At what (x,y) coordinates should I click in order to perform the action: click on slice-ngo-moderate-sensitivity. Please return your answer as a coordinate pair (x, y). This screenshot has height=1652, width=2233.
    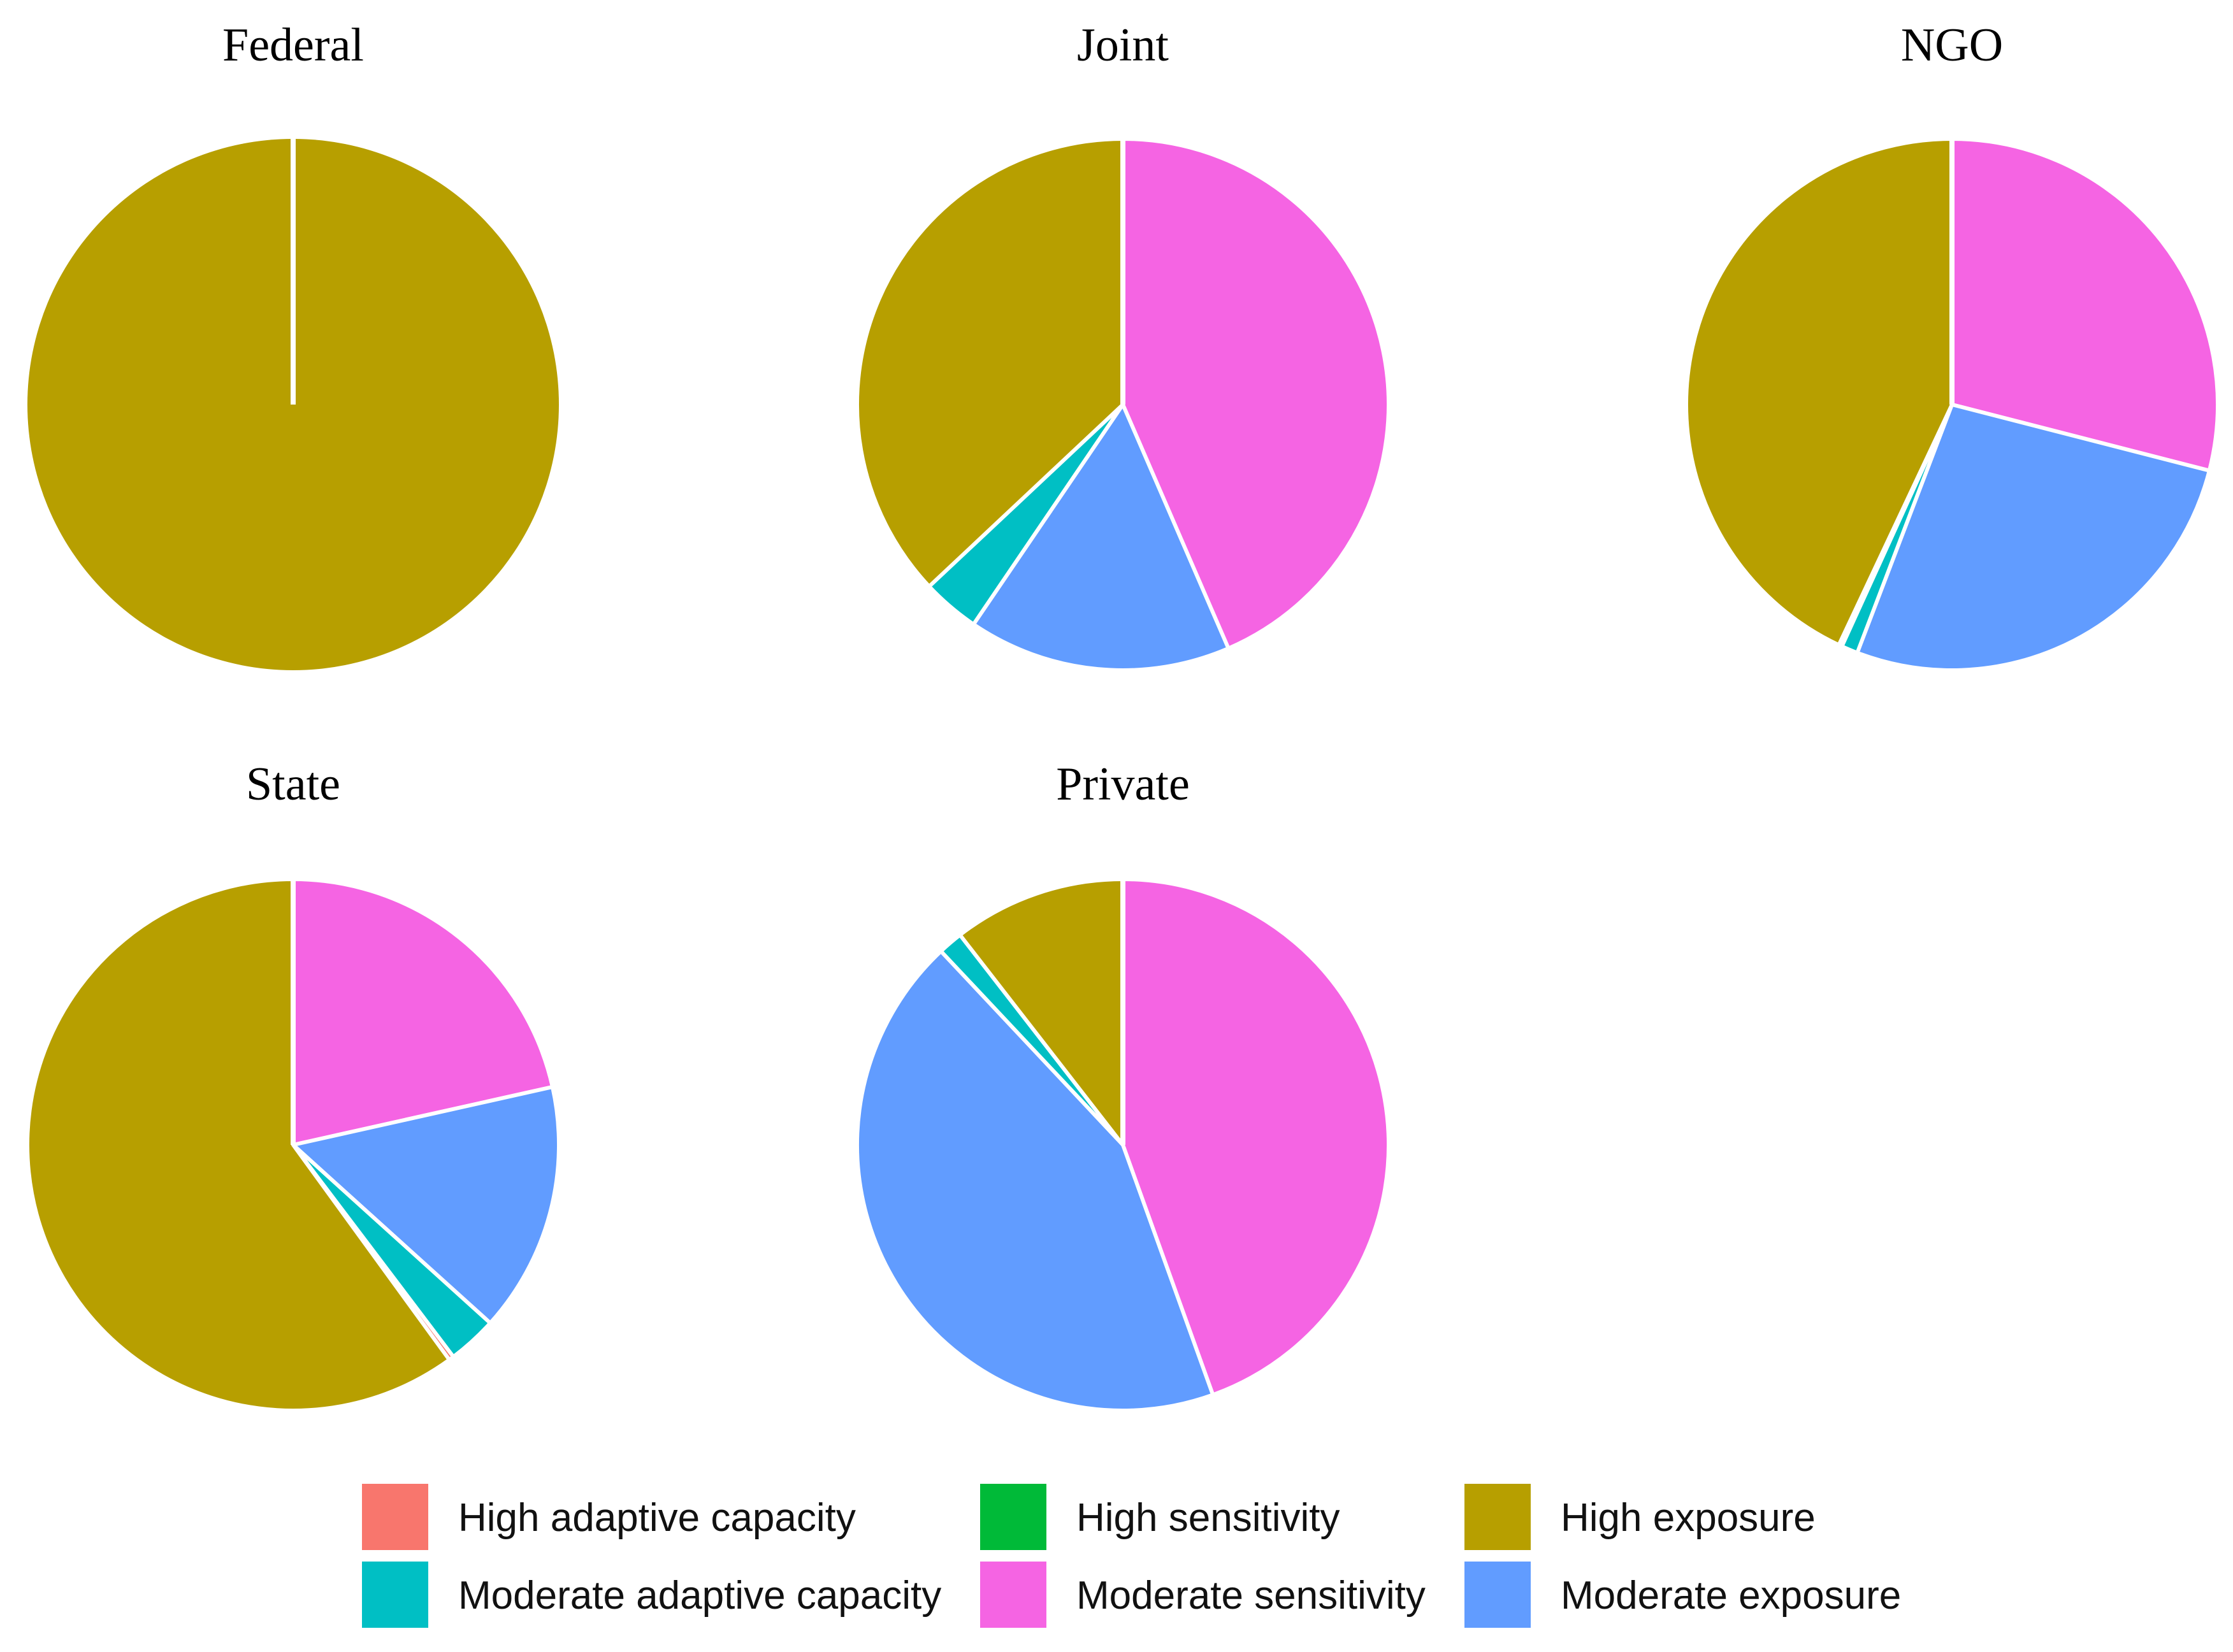
    Looking at the image, I should click on (2085, 305).